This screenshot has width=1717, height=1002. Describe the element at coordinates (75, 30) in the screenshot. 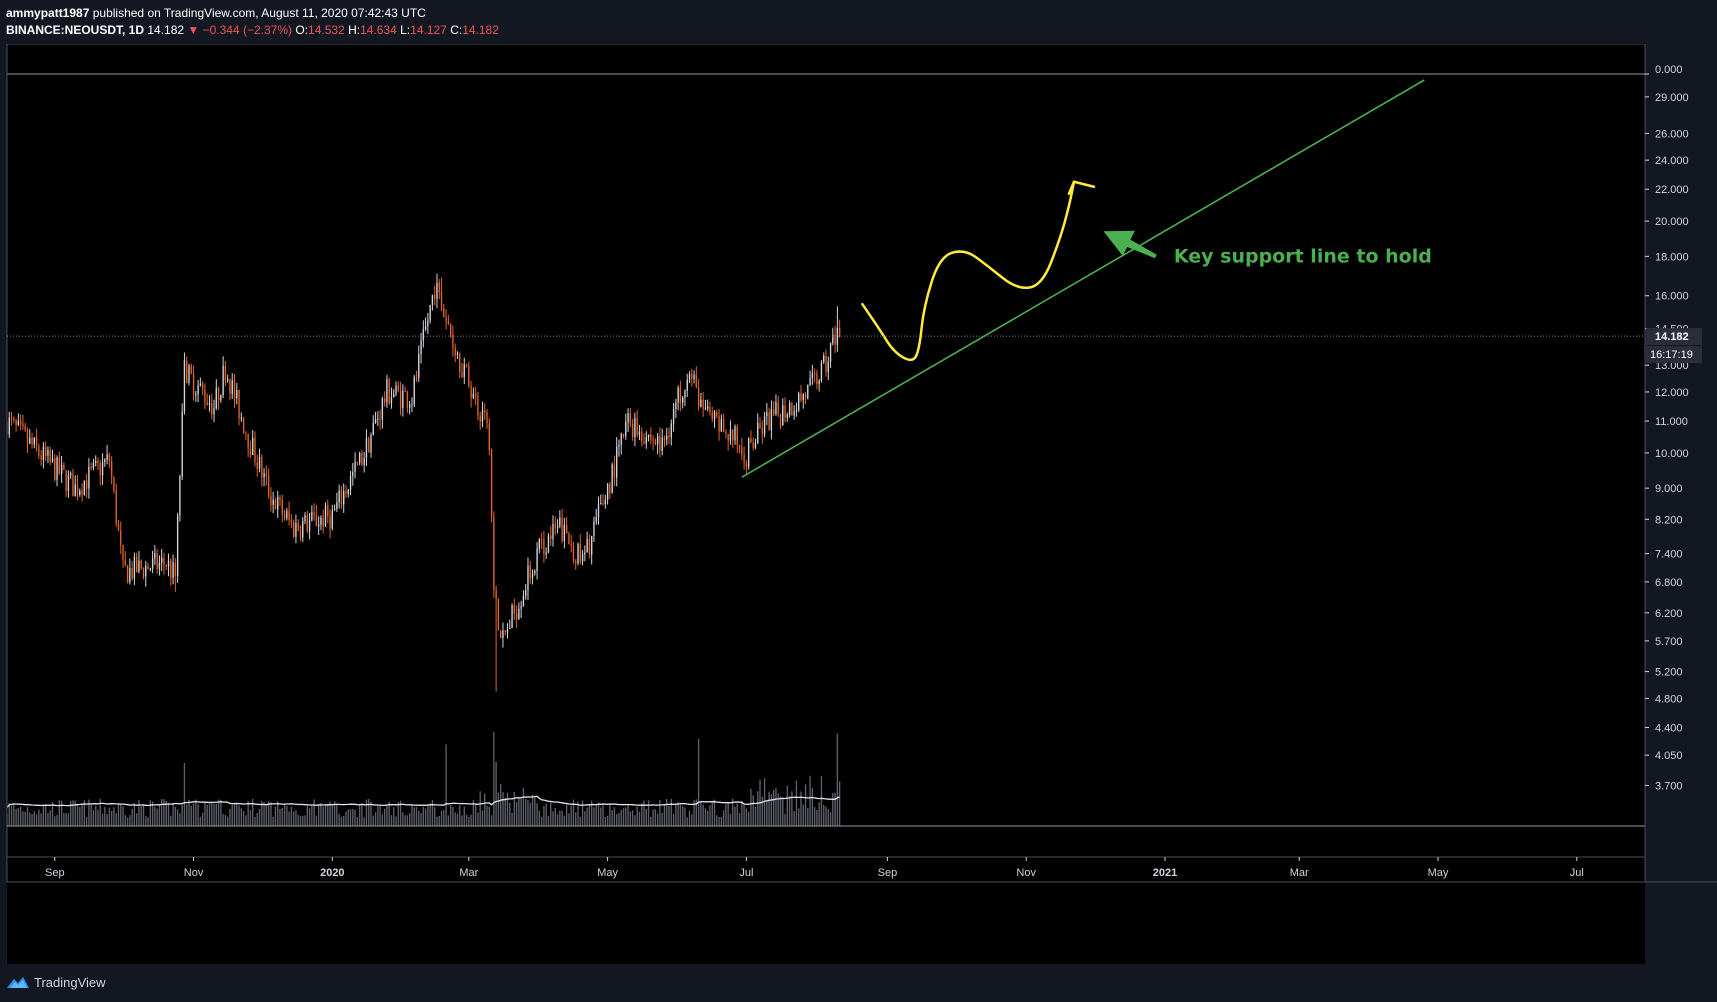

I see `symbol-name: BINANCE:NEOUSDT, 1D` at that location.